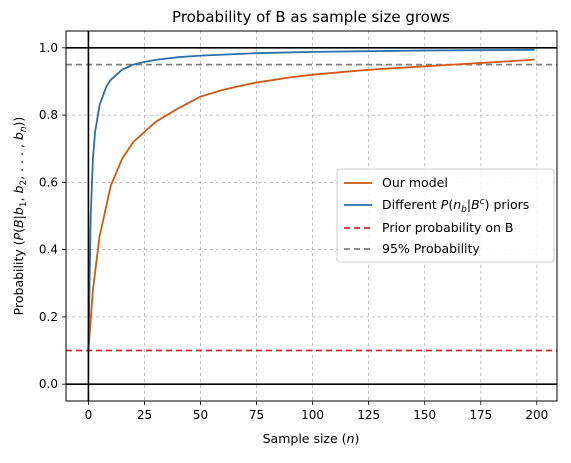  Describe the element at coordinates (48, 384) in the screenshot. I see `y-tick-label-0: 0.0` at that location.